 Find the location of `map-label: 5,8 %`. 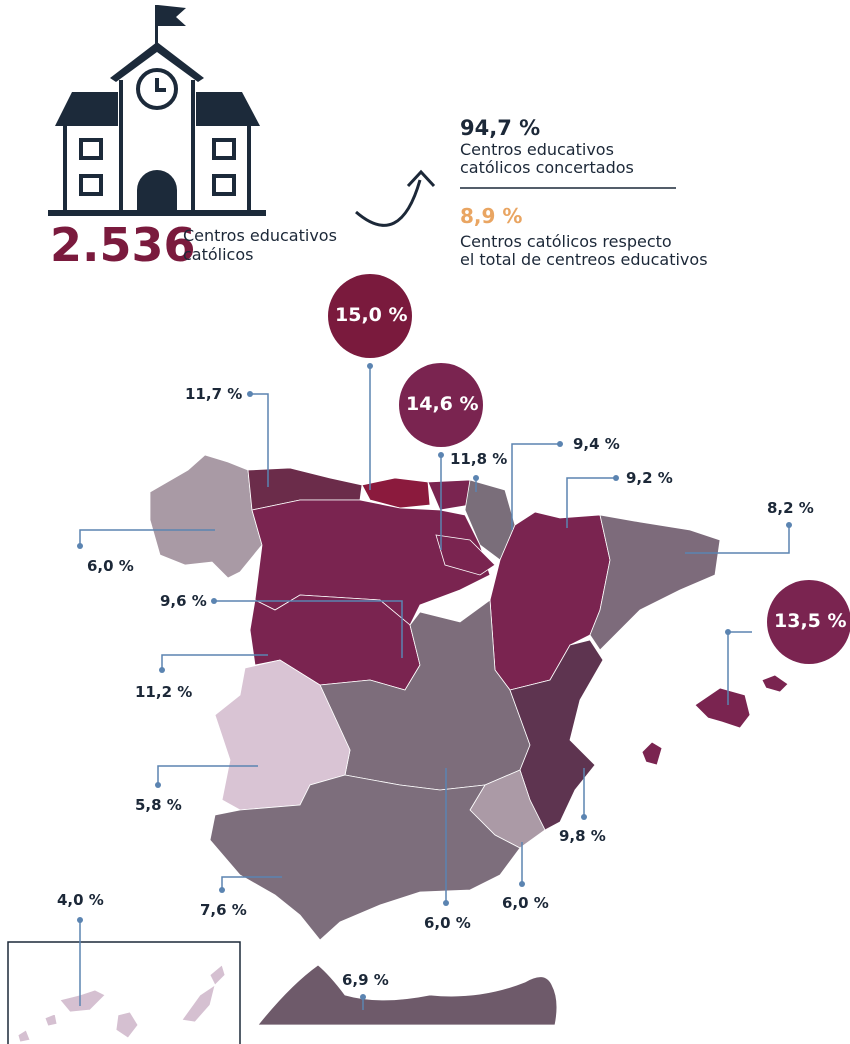

map-label: 5,8 % is located at coordinates (158, 805).